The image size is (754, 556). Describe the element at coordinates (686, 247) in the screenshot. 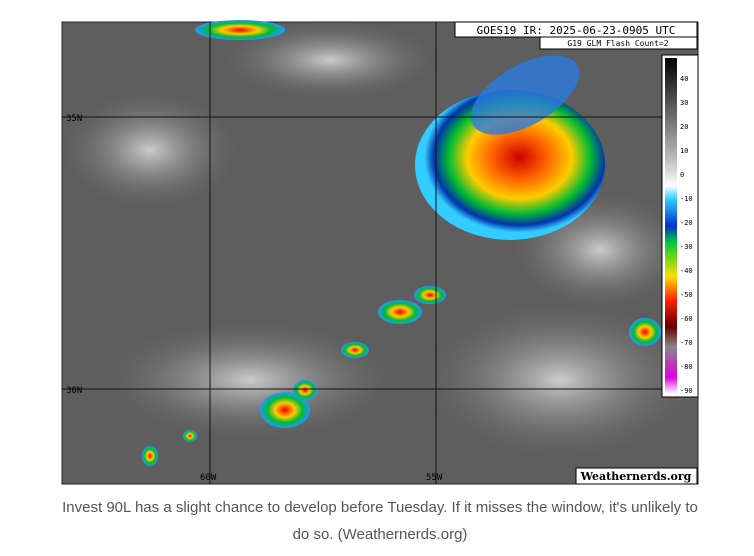

I see `colorbar-tick-label: -30` at that location.